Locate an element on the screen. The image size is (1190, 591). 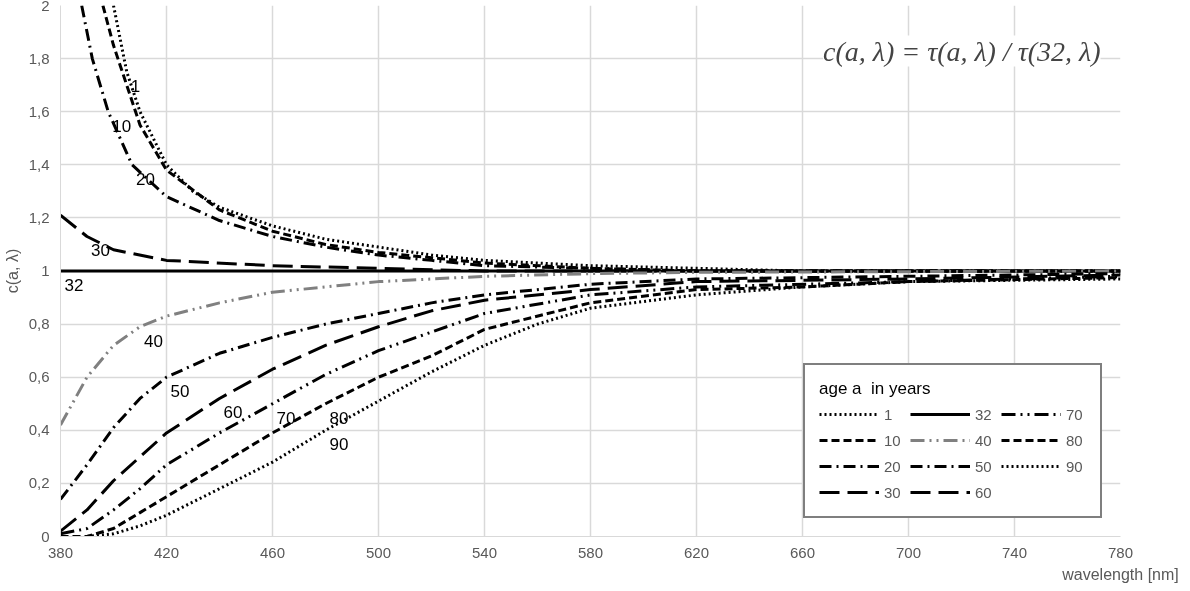
annotation: c(a, λ) = τ(a, λ) / τ(32, λ) is located at coordinates (962, 51).